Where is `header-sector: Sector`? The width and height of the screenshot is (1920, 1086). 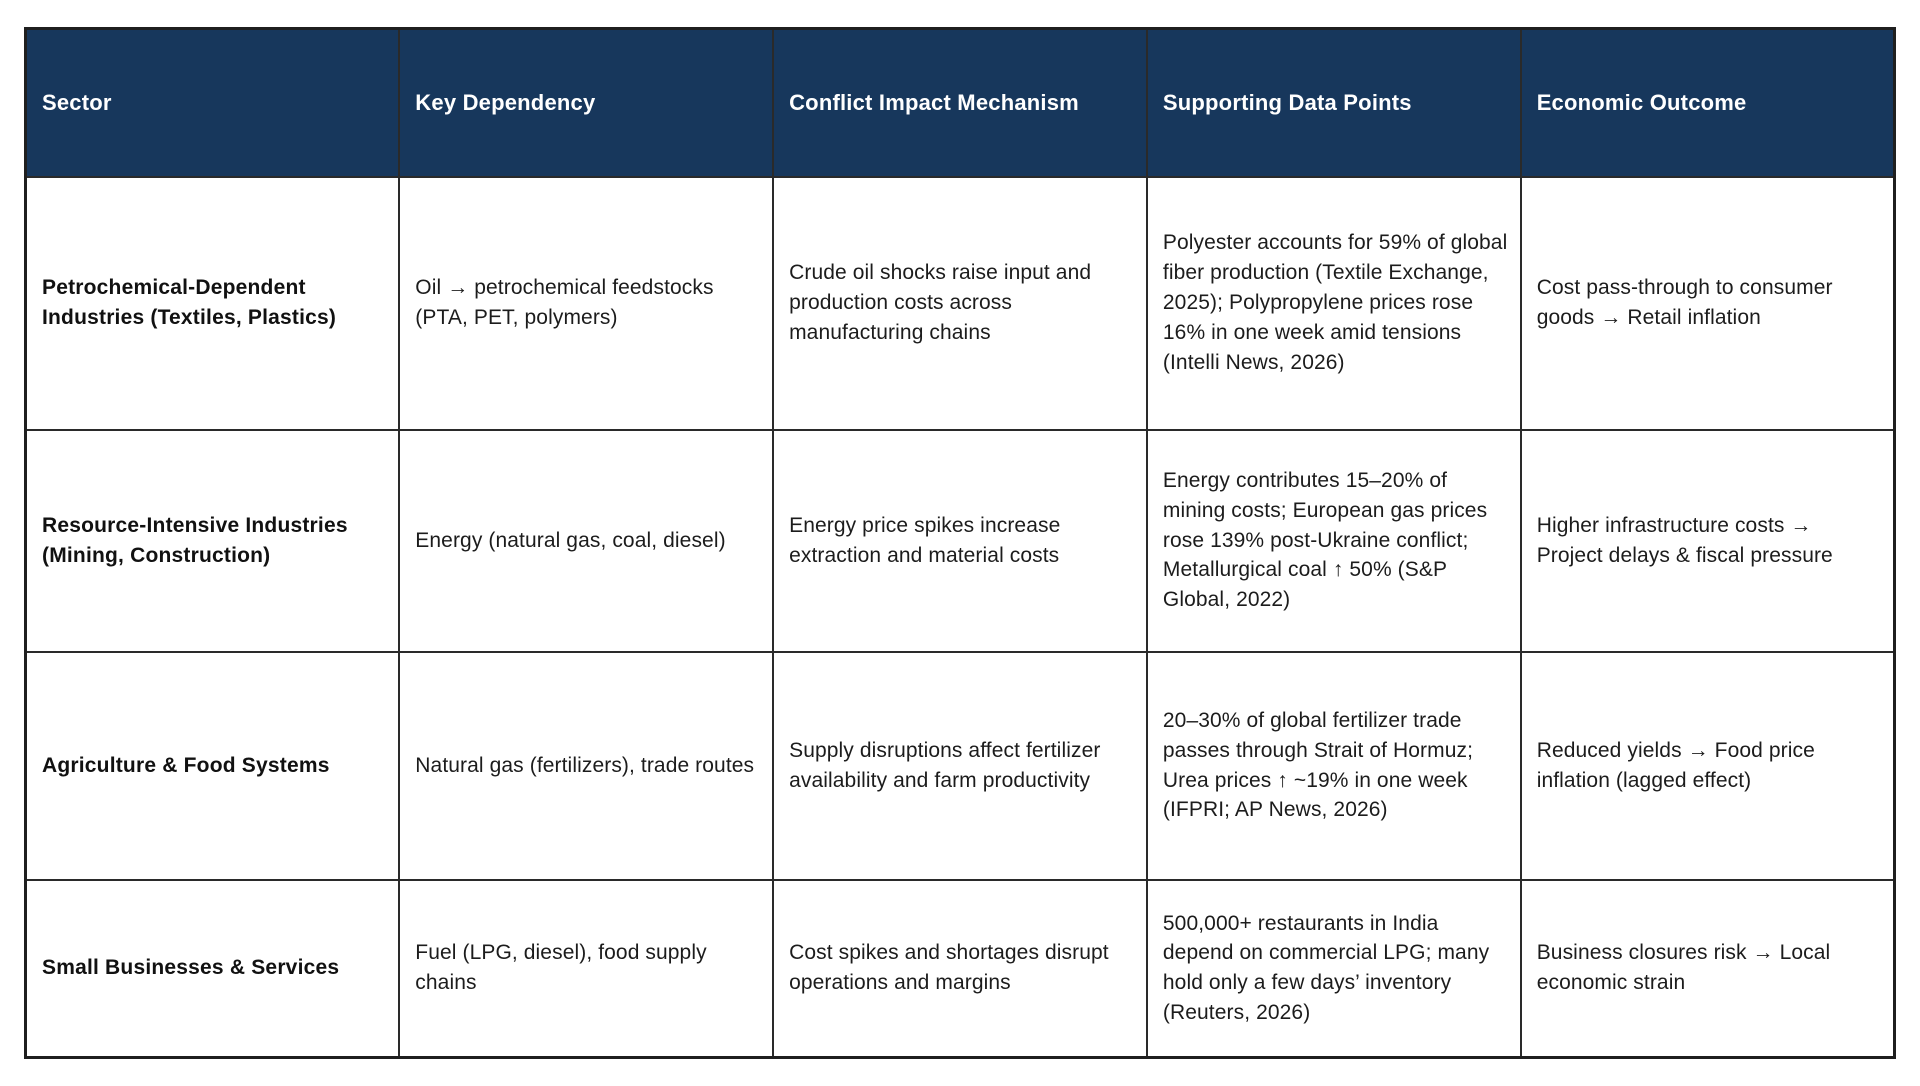
header-sector: Sector is located at coordinates (212, 102).